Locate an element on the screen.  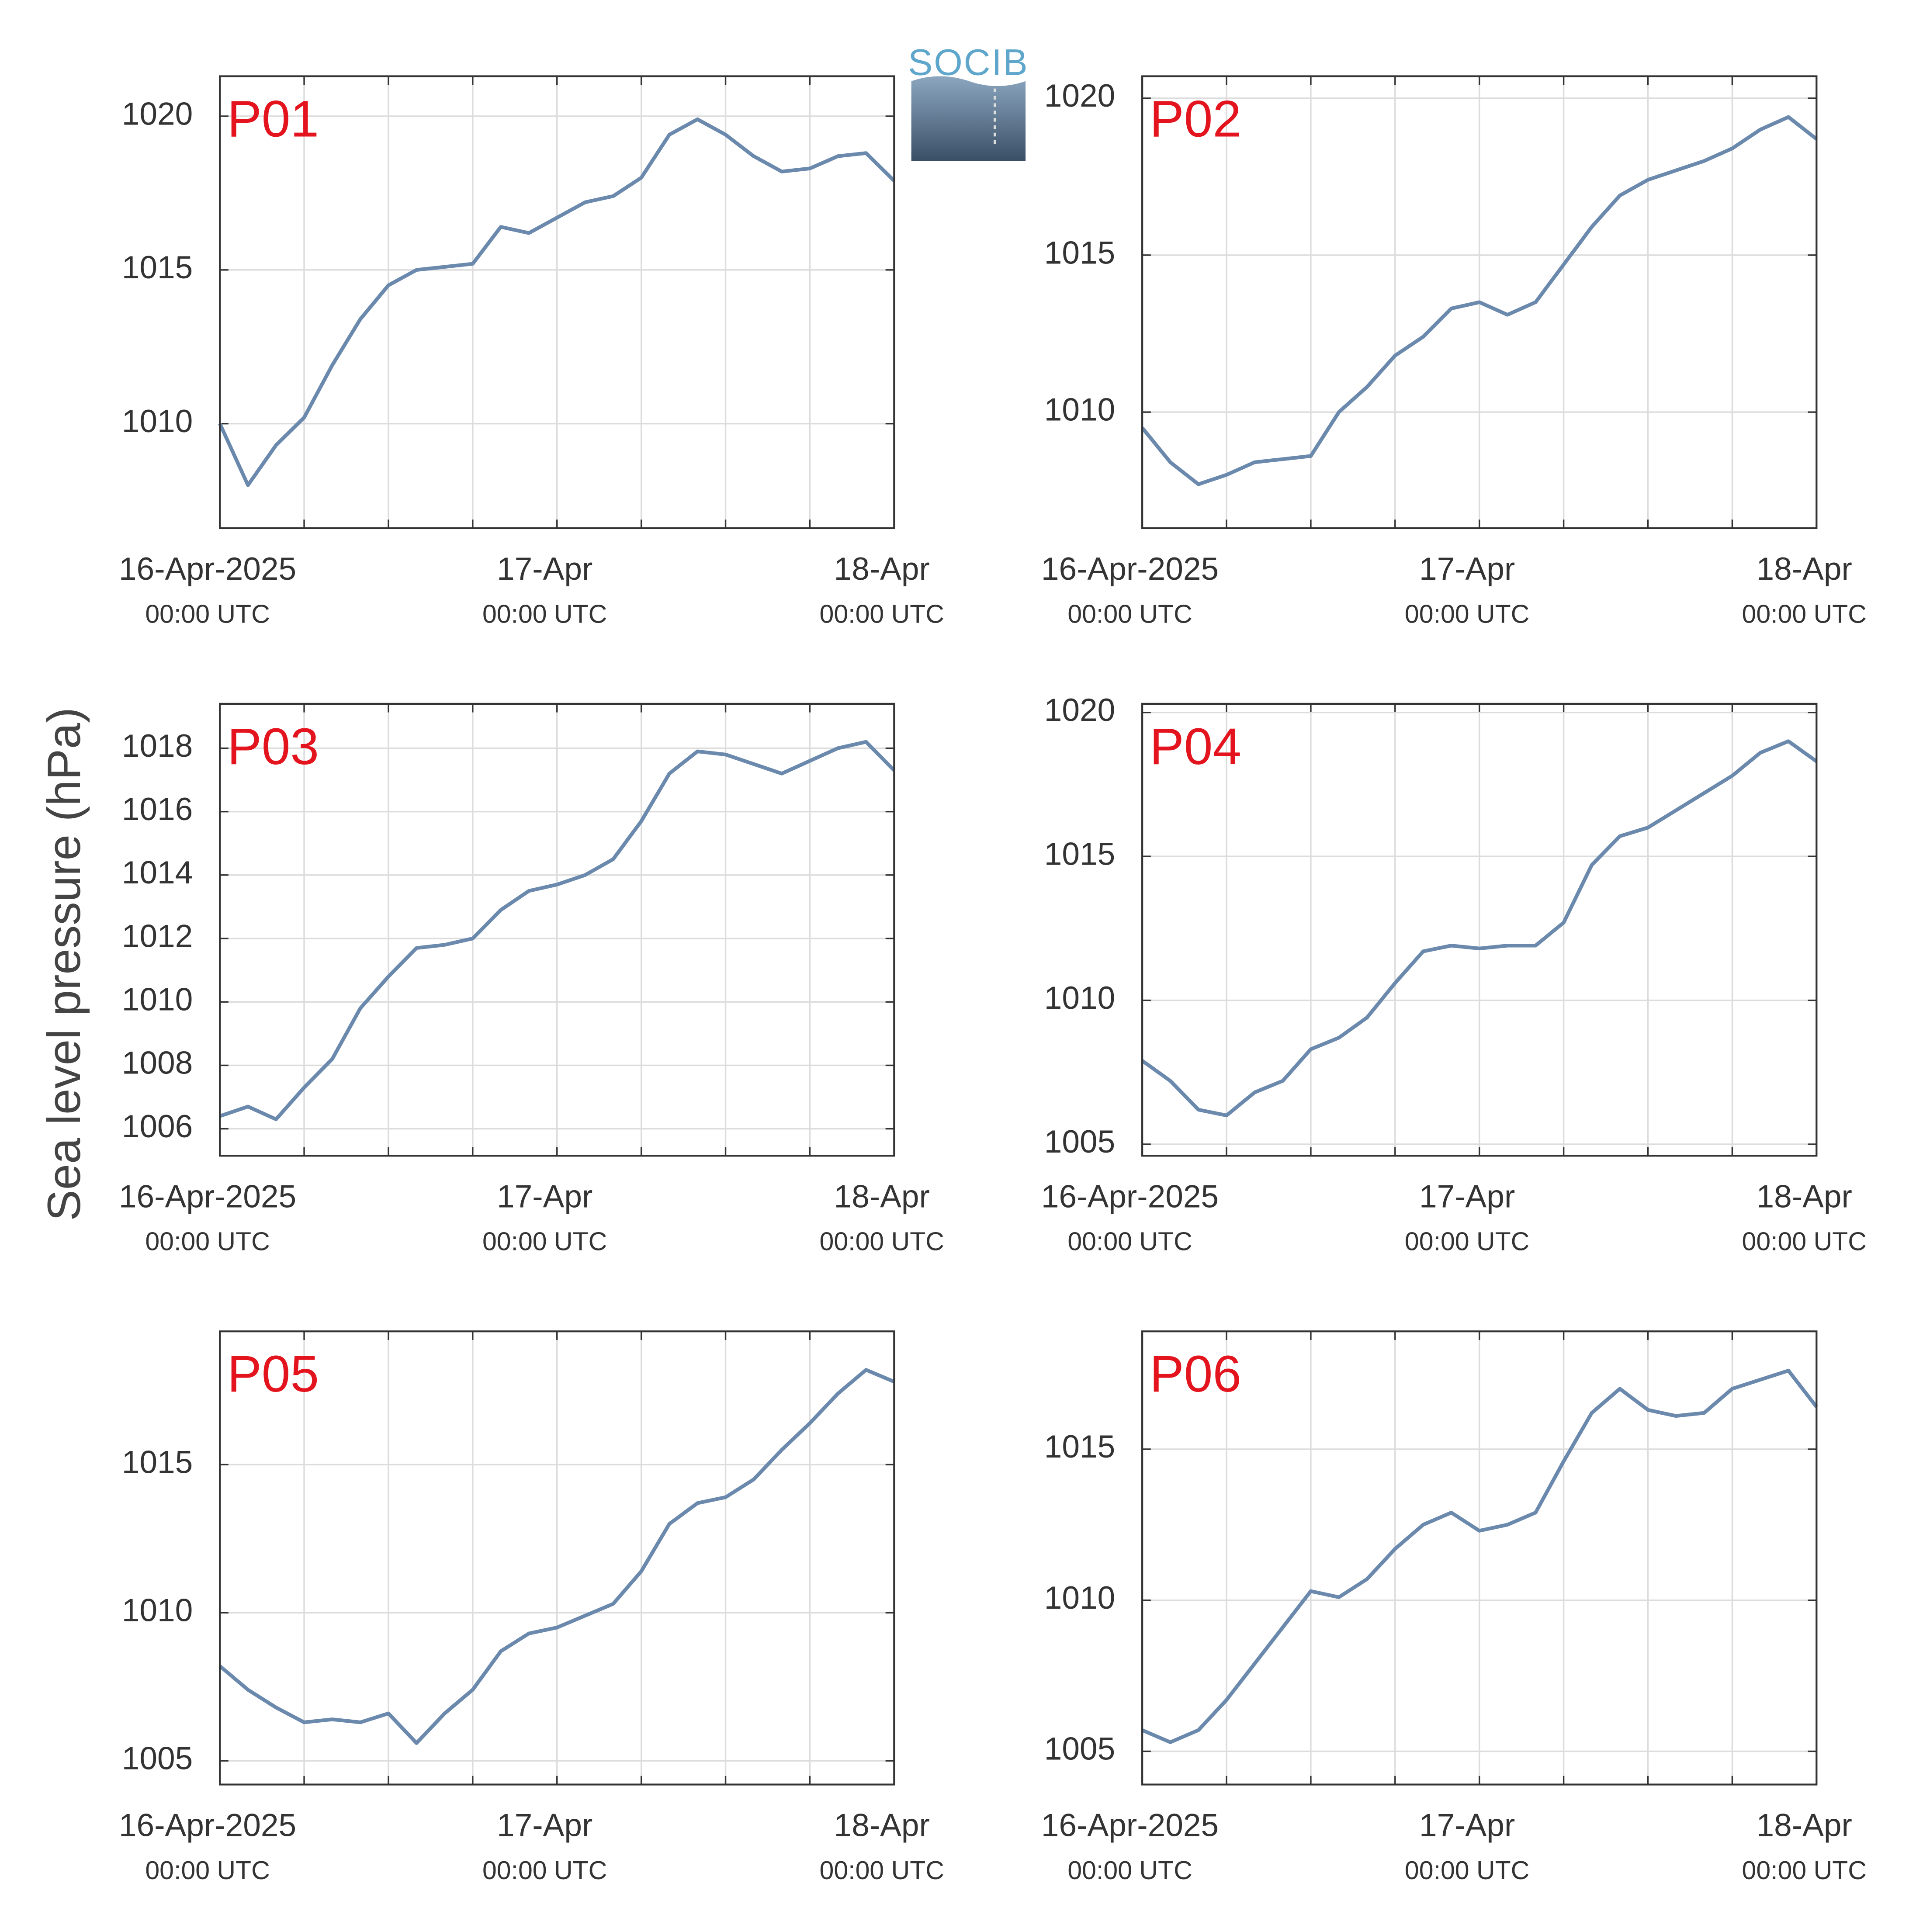
panel-title: P04 is located at coordinates (1196, 747).